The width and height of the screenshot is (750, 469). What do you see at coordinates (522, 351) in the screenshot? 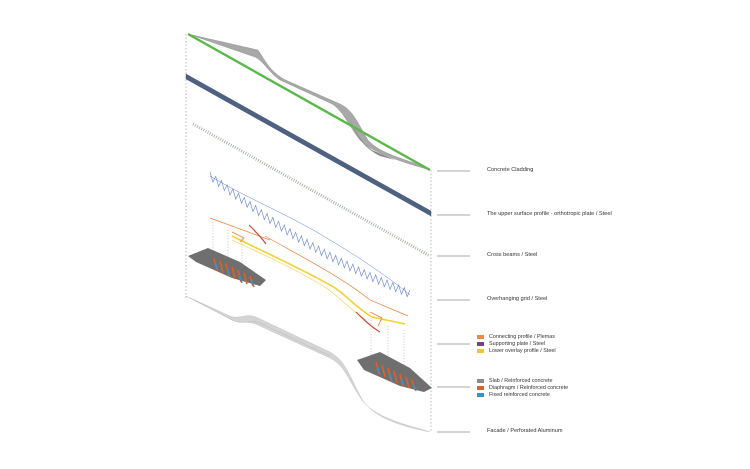
I see `legend-label: Lower overlay profile / Steel` at bounding box center [522, 351].